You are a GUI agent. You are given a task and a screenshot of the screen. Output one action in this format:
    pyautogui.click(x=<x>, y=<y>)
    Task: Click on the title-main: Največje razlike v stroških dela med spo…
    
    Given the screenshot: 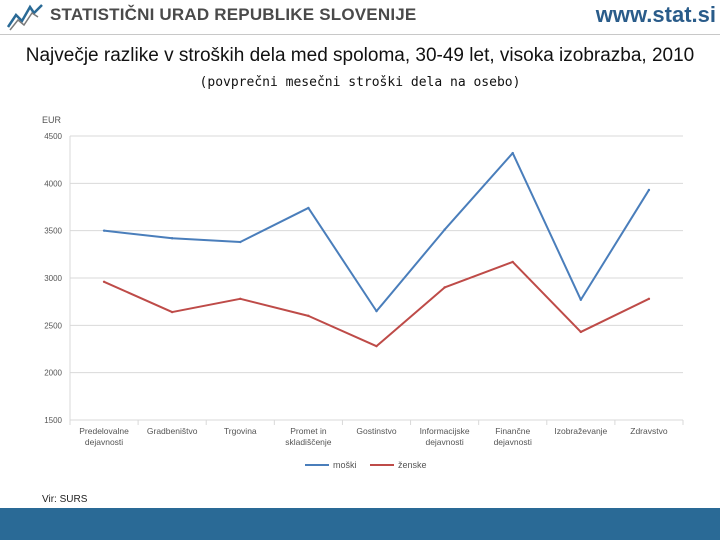 What is the action you would take?
    pyautogui.click(x=360, y=55)
    